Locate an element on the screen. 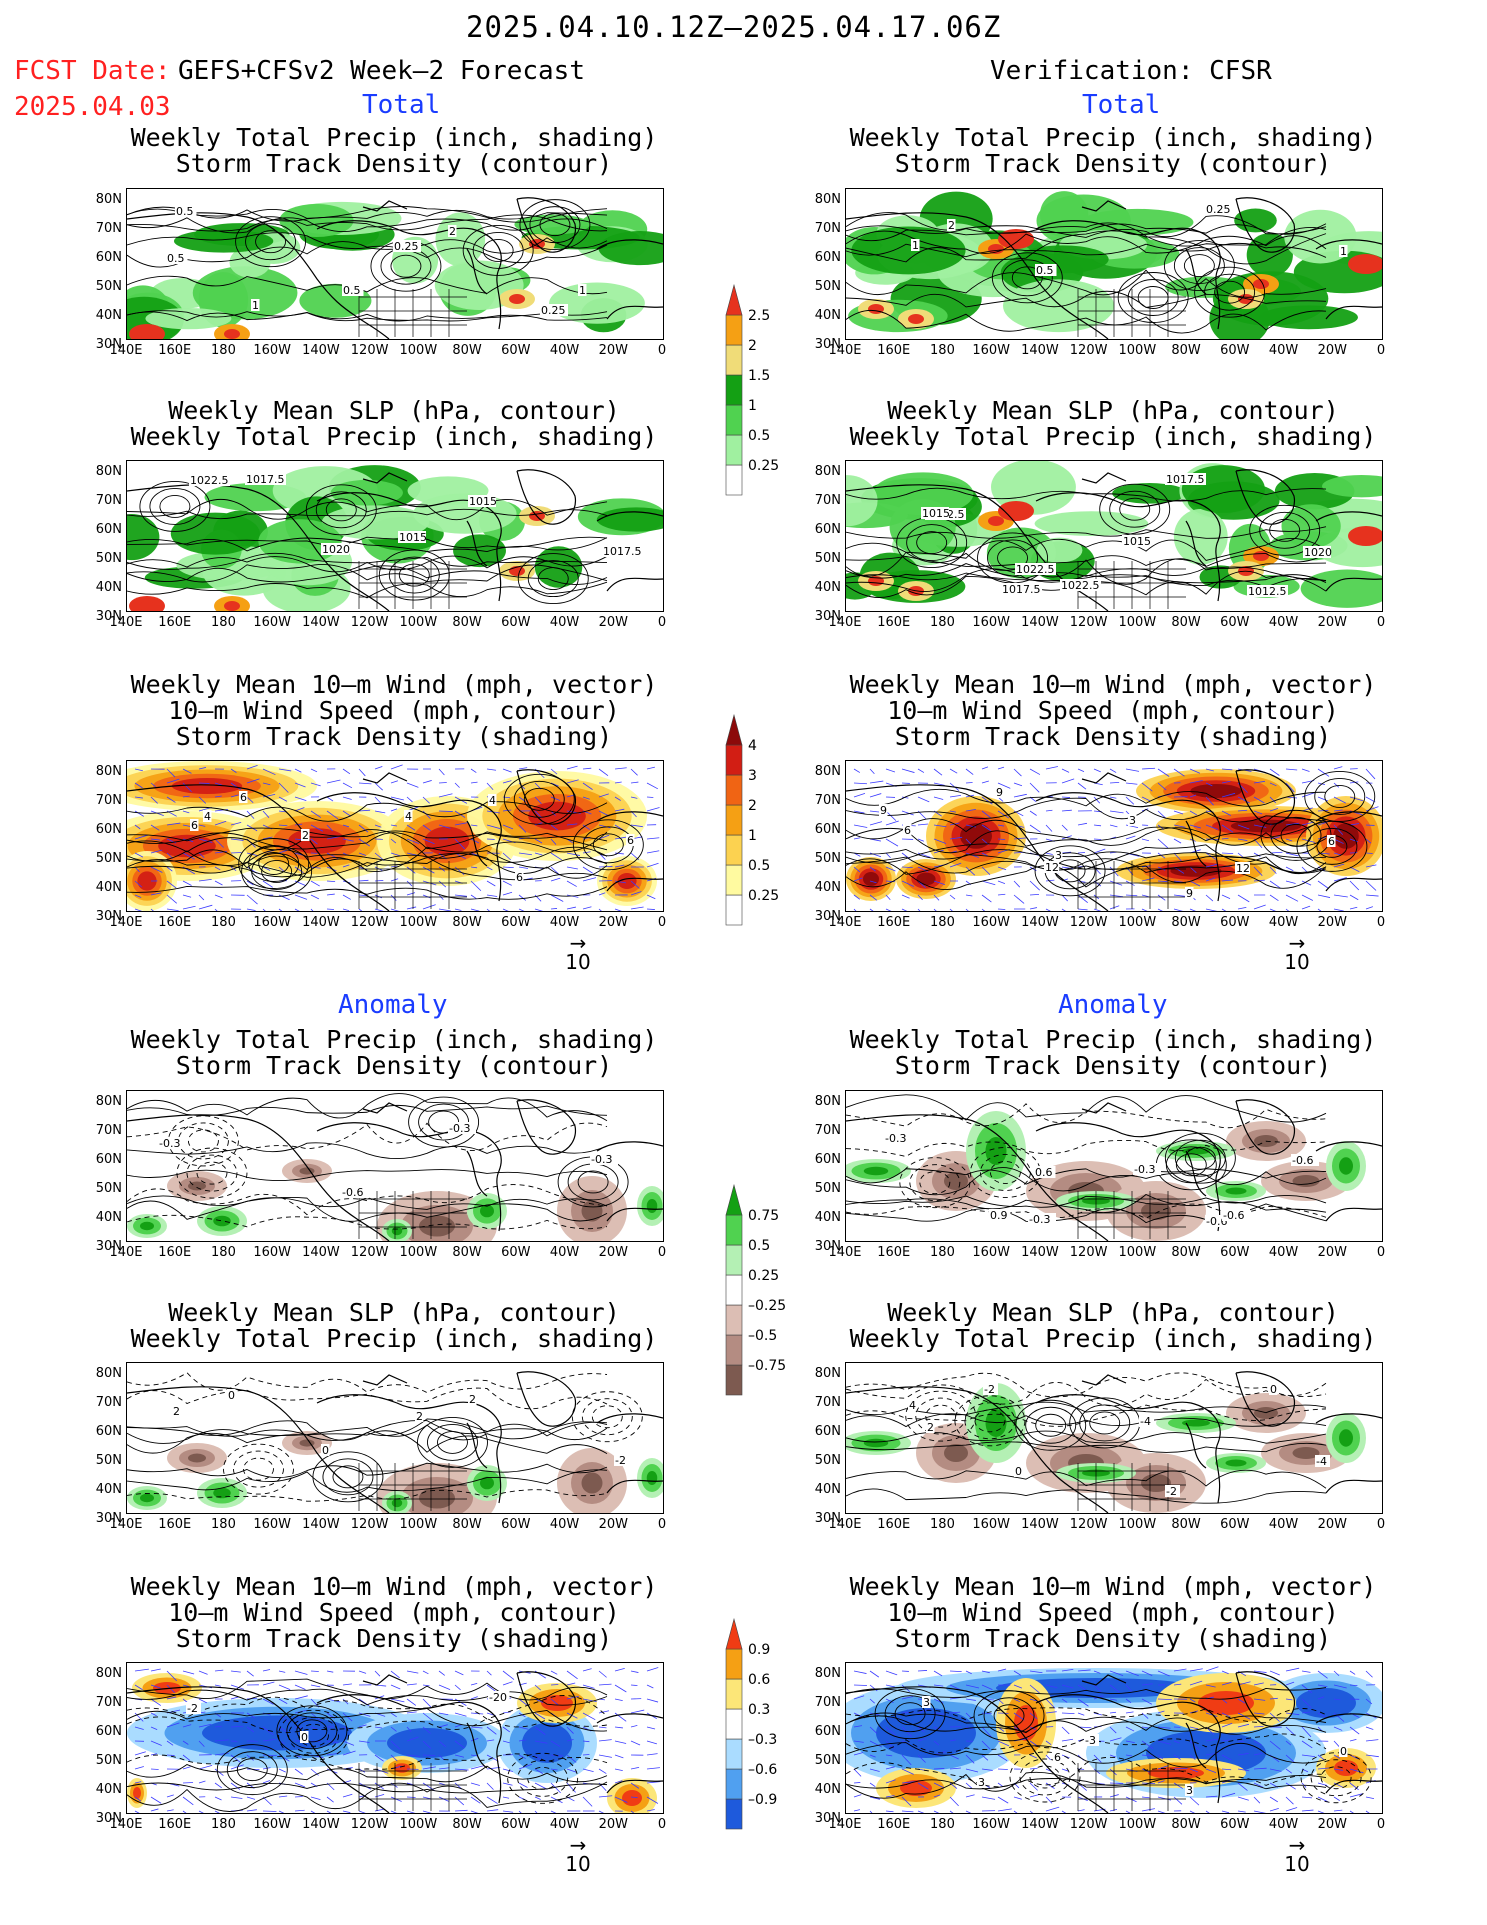 The width and height of the screenshot is (1487, 1925). right-total-header: Total is located at coordinates (1121, 105).